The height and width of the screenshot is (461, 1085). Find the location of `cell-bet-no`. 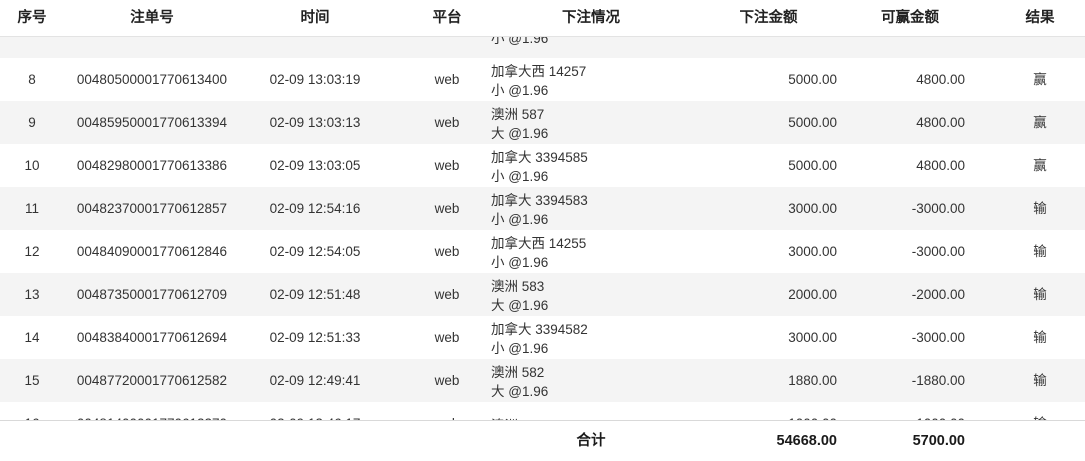

cell-bet-no is located at coordinates (152, 47).